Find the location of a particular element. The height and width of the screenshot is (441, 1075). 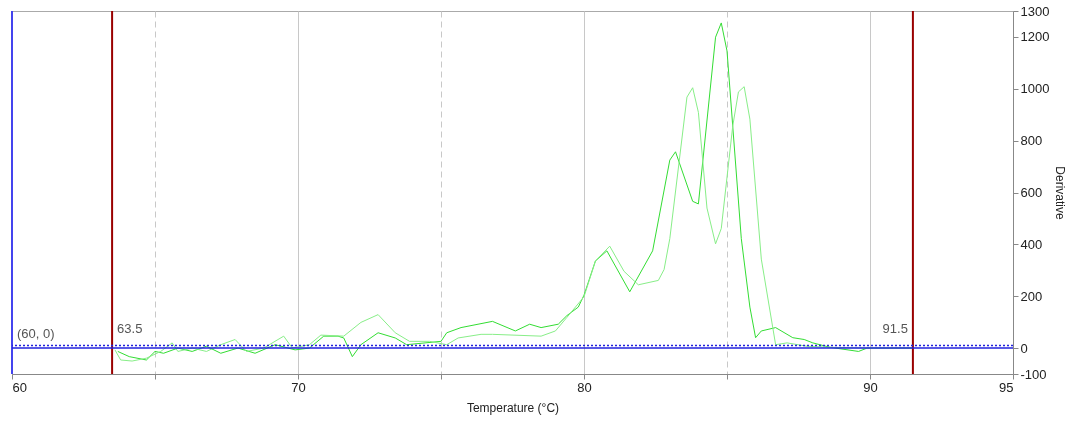

ref-line-label: 91.5 is located at coordinates (895, 328).